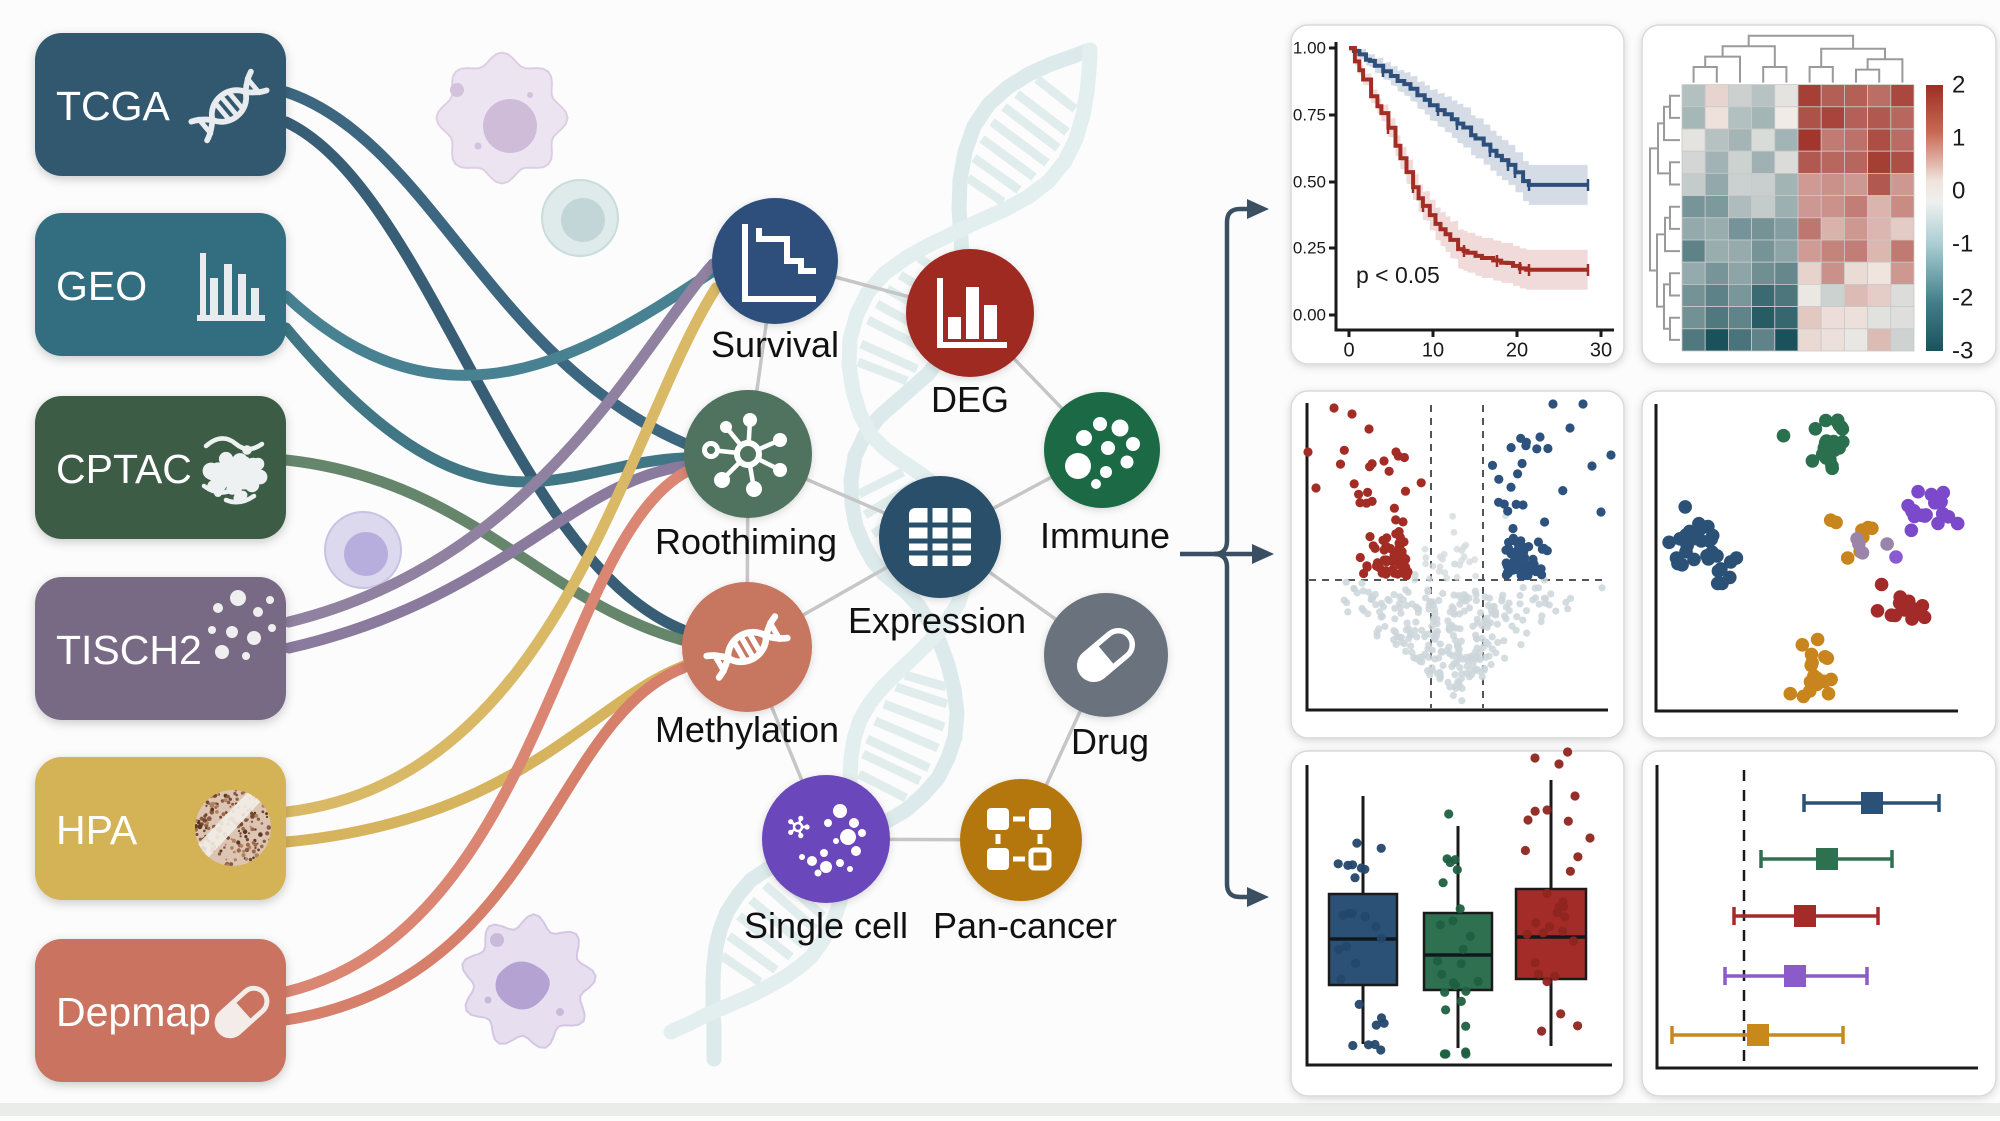 Image resolution: width=2000 pixels, height=1121 pixels. I want to click on svg-text: Pan-cancer, so click(1025, 925).